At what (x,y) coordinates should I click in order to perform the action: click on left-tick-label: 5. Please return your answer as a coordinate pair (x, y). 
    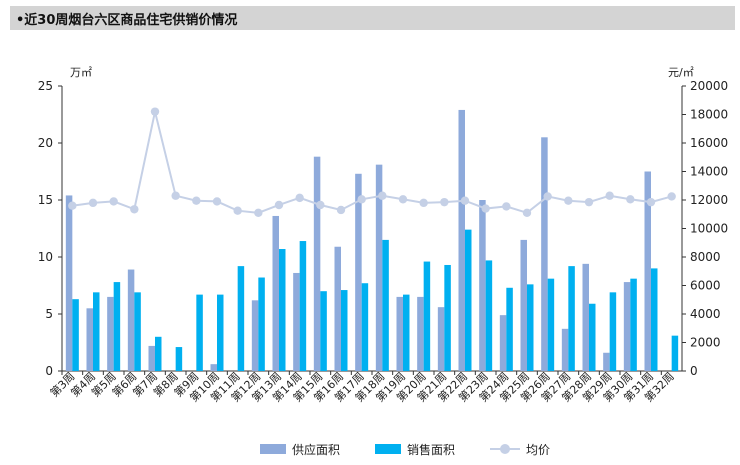
    Looking at the image, I should click on (49, 314).